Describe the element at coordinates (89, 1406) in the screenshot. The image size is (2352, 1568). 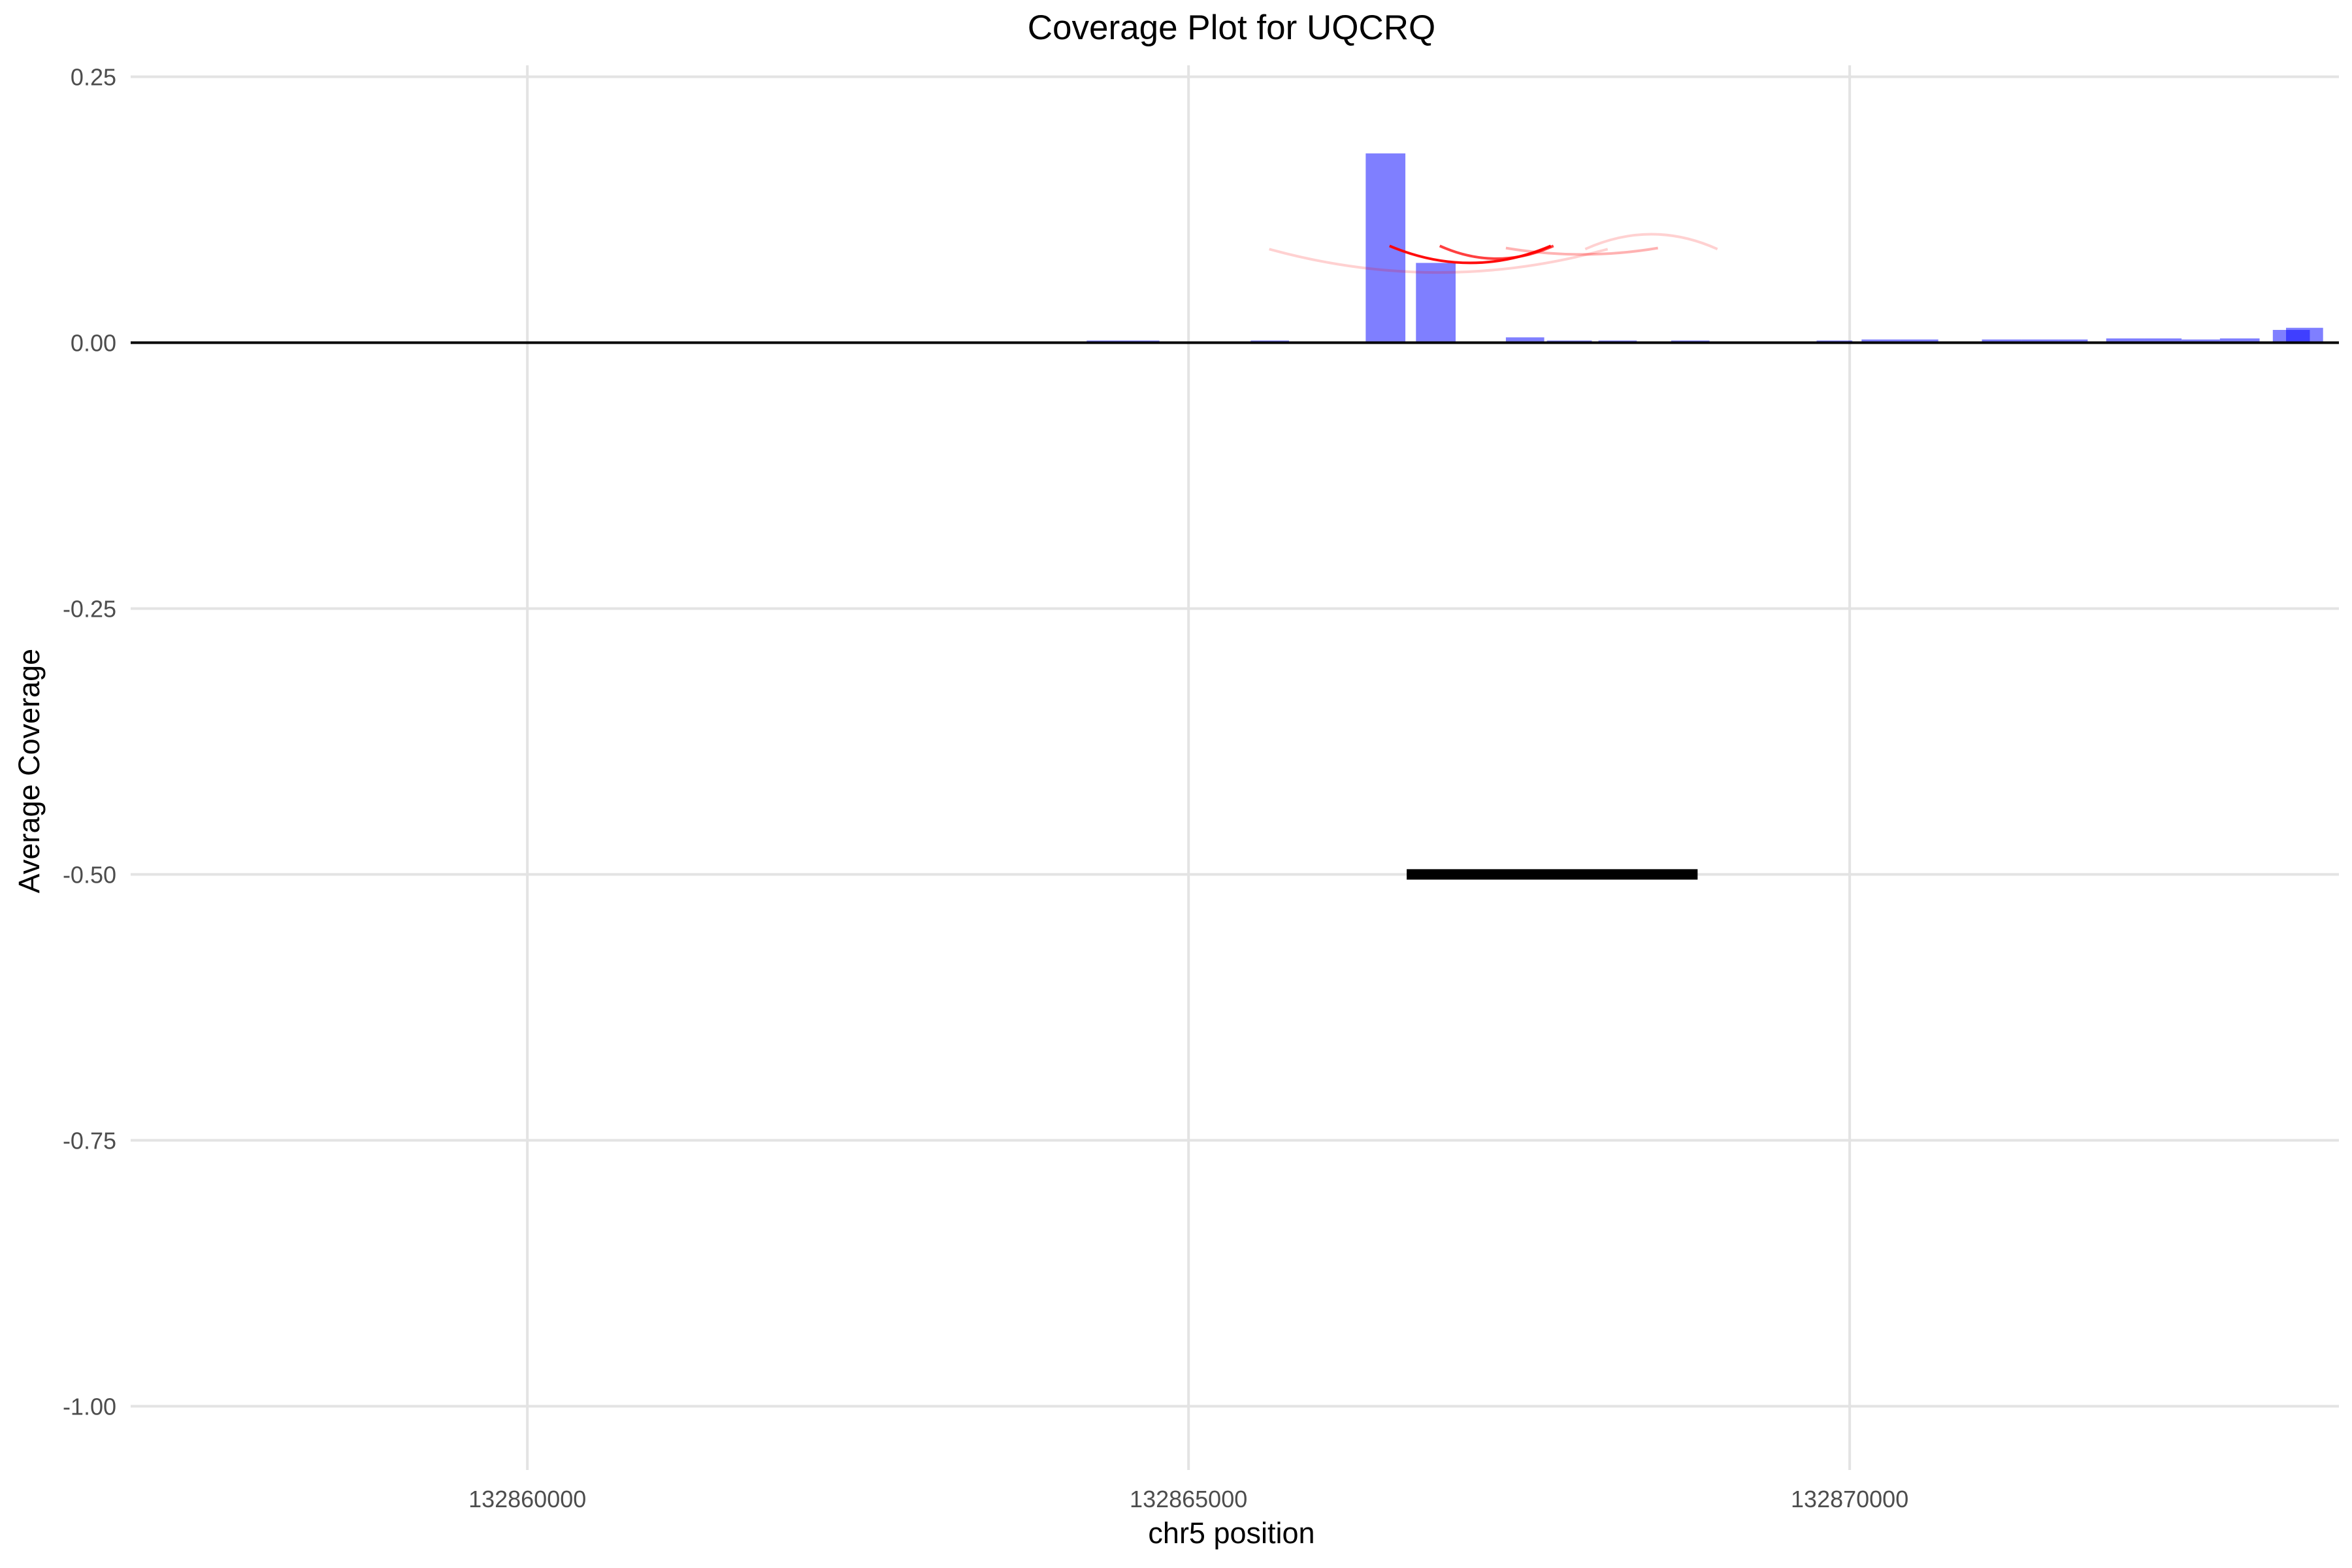
I see `y-tick-label: -1.00` at that location.